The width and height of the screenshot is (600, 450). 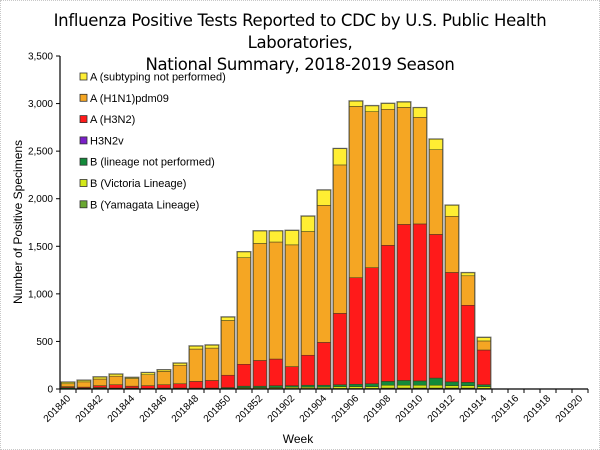 What do you see at coordinates (158, 78) in the screenshot?
I see `legend-label: A (subtyping not performed)` at bounding box center [158, 78].